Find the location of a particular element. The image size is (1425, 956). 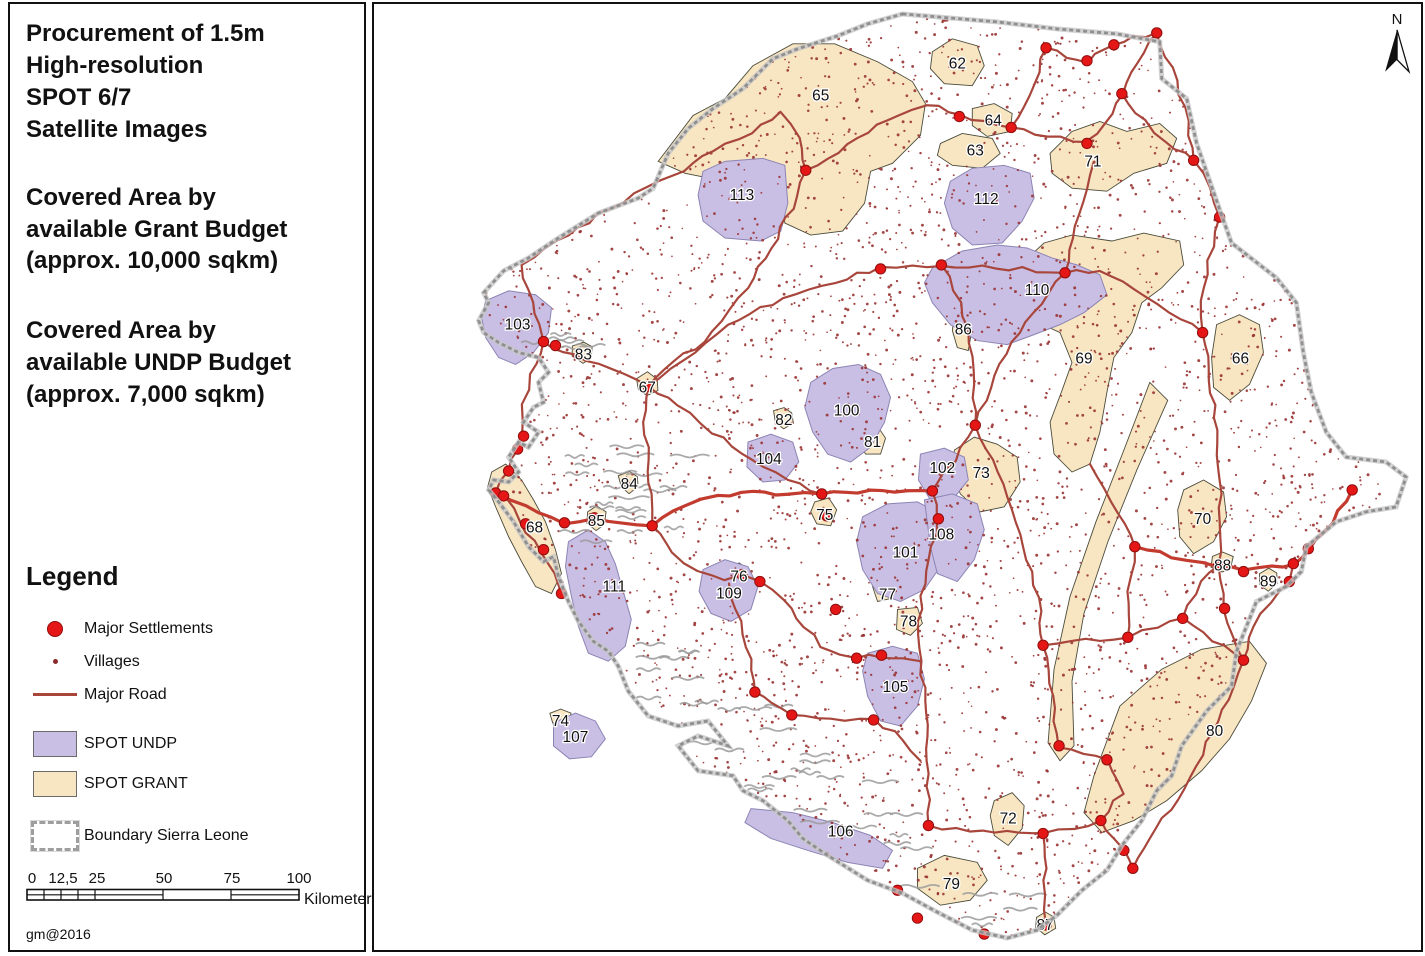

legend-heading: Legend is located at coordinates (72, 576).